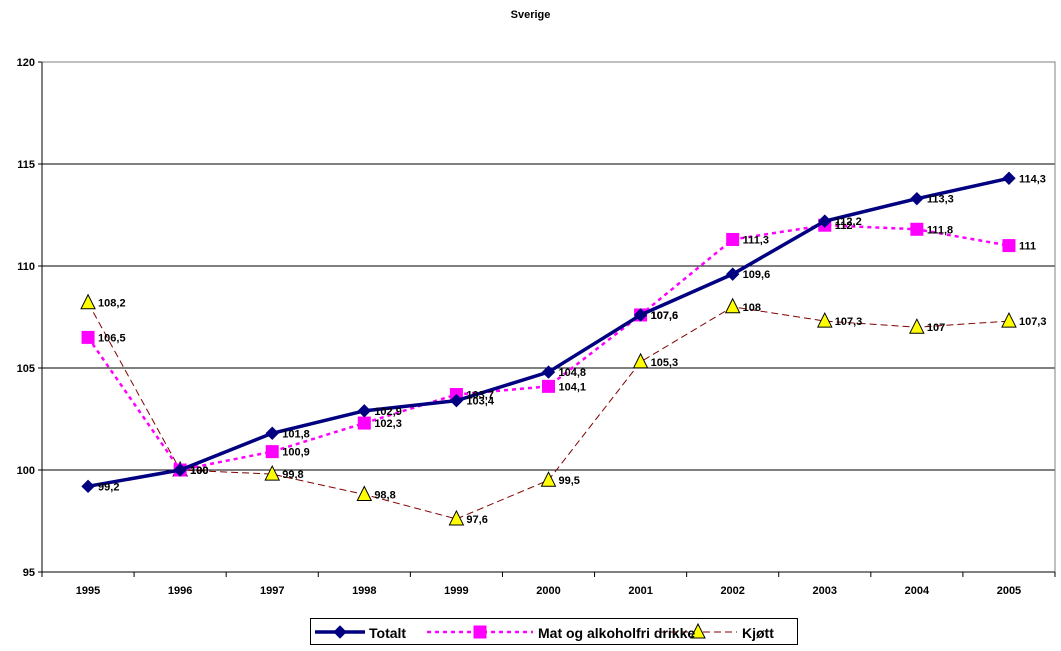  Describe the element at coordinates (824, 319) in the screenshot. I see `data-point-2-2003` at that location.